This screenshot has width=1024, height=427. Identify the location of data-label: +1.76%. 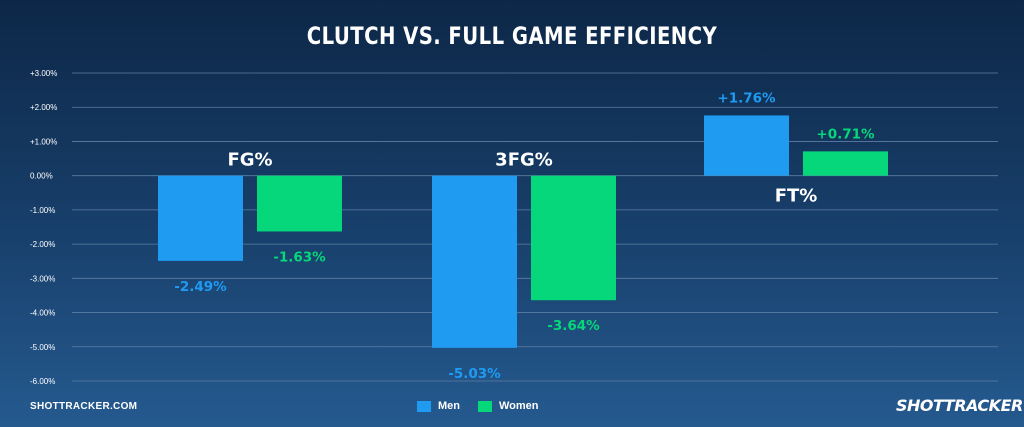
(746, 98).